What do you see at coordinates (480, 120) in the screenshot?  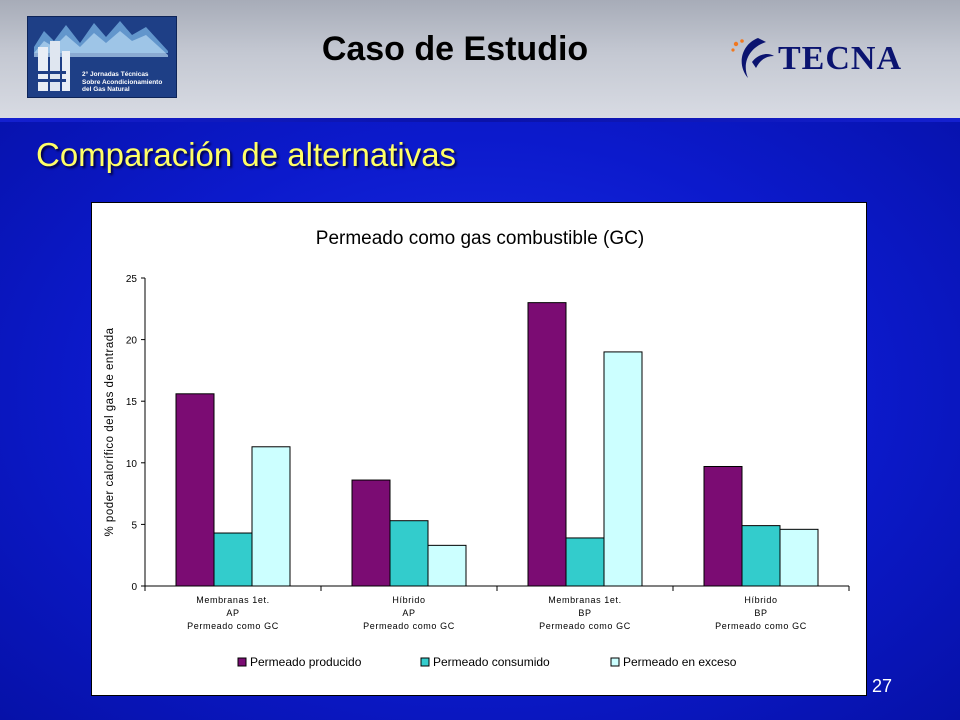 I see `header-divider` at bounding box center [480, 120].